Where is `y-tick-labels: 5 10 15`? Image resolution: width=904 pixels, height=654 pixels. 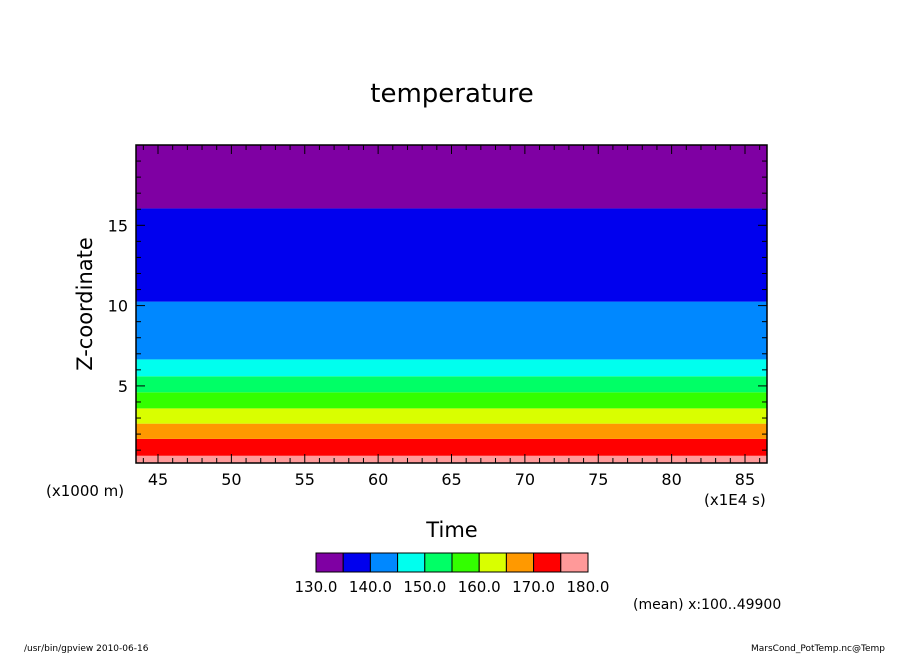 y-tick-labels: 5 10 15 is located at coordinates (118, 306).